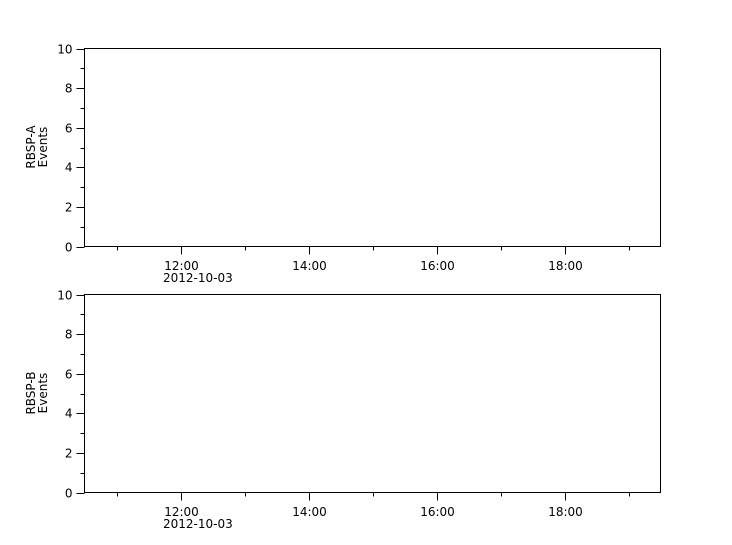 The image size is (732, 545). Describe the element at coordinates (31, 392) in the screenshot. I see `y-axis-label: RBSP-B` at that location.